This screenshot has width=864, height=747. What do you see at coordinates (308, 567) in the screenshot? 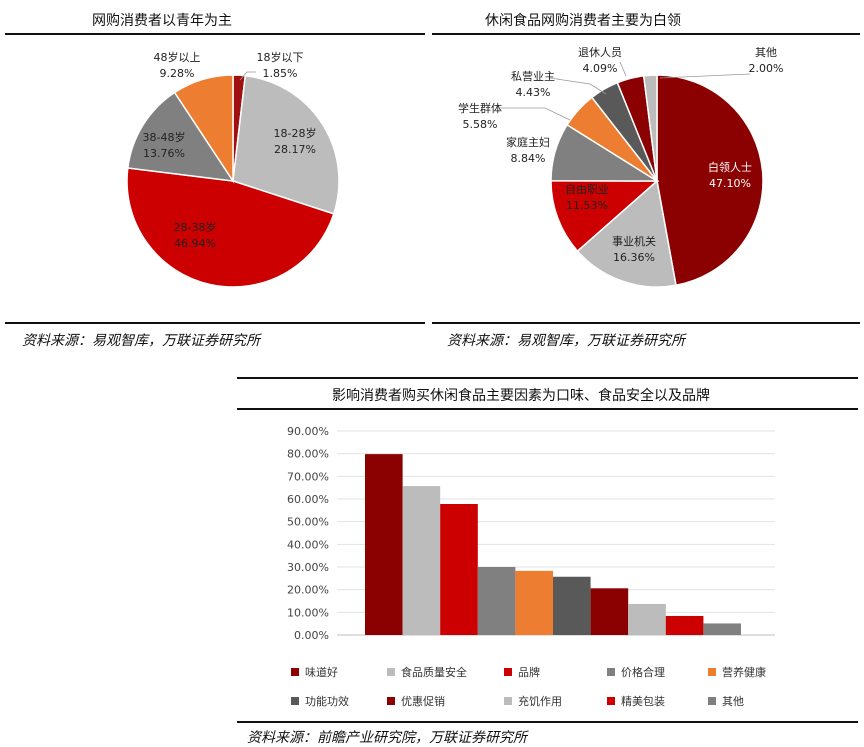
I see `y-tick-label: 30.00%` at bounding box center [308, 567].